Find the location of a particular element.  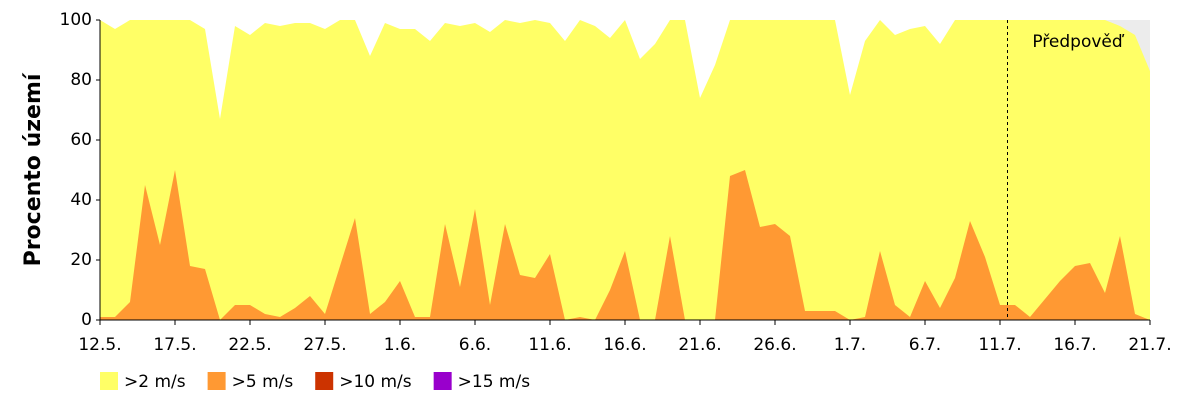

x-tick-label: 16.6. is located at coordinates (624, 345).